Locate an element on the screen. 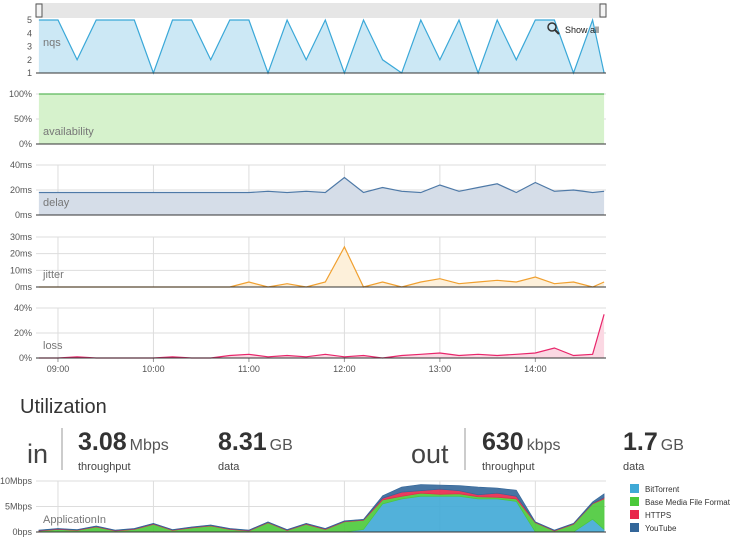 This screenshot has width=750, height=541. panel-title: availability is located at coordinates (68, 132).